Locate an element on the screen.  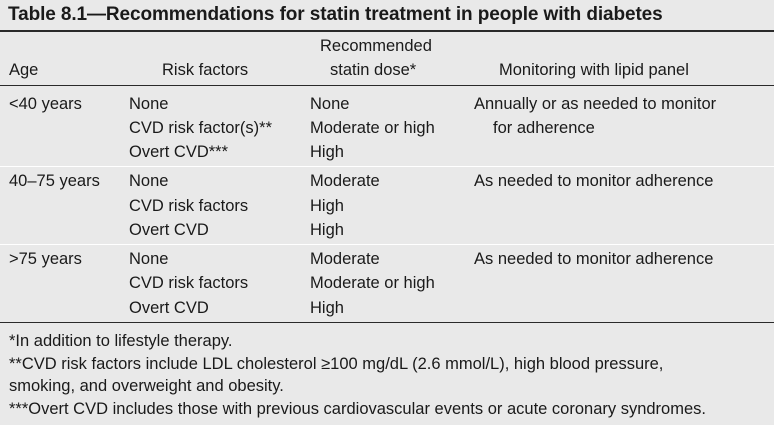
header-statin-dose-line2: statin dose* is located at coordinates (373, 70).